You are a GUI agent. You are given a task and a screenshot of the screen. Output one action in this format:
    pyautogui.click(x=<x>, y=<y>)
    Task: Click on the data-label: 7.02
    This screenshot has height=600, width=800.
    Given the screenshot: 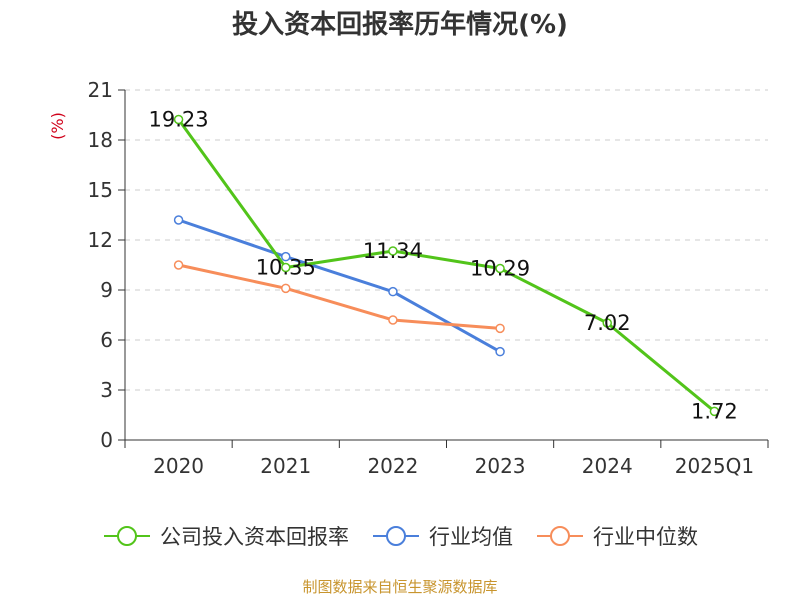 What is the action you would take?
    pyautogui.click(x=607, y=323)
    